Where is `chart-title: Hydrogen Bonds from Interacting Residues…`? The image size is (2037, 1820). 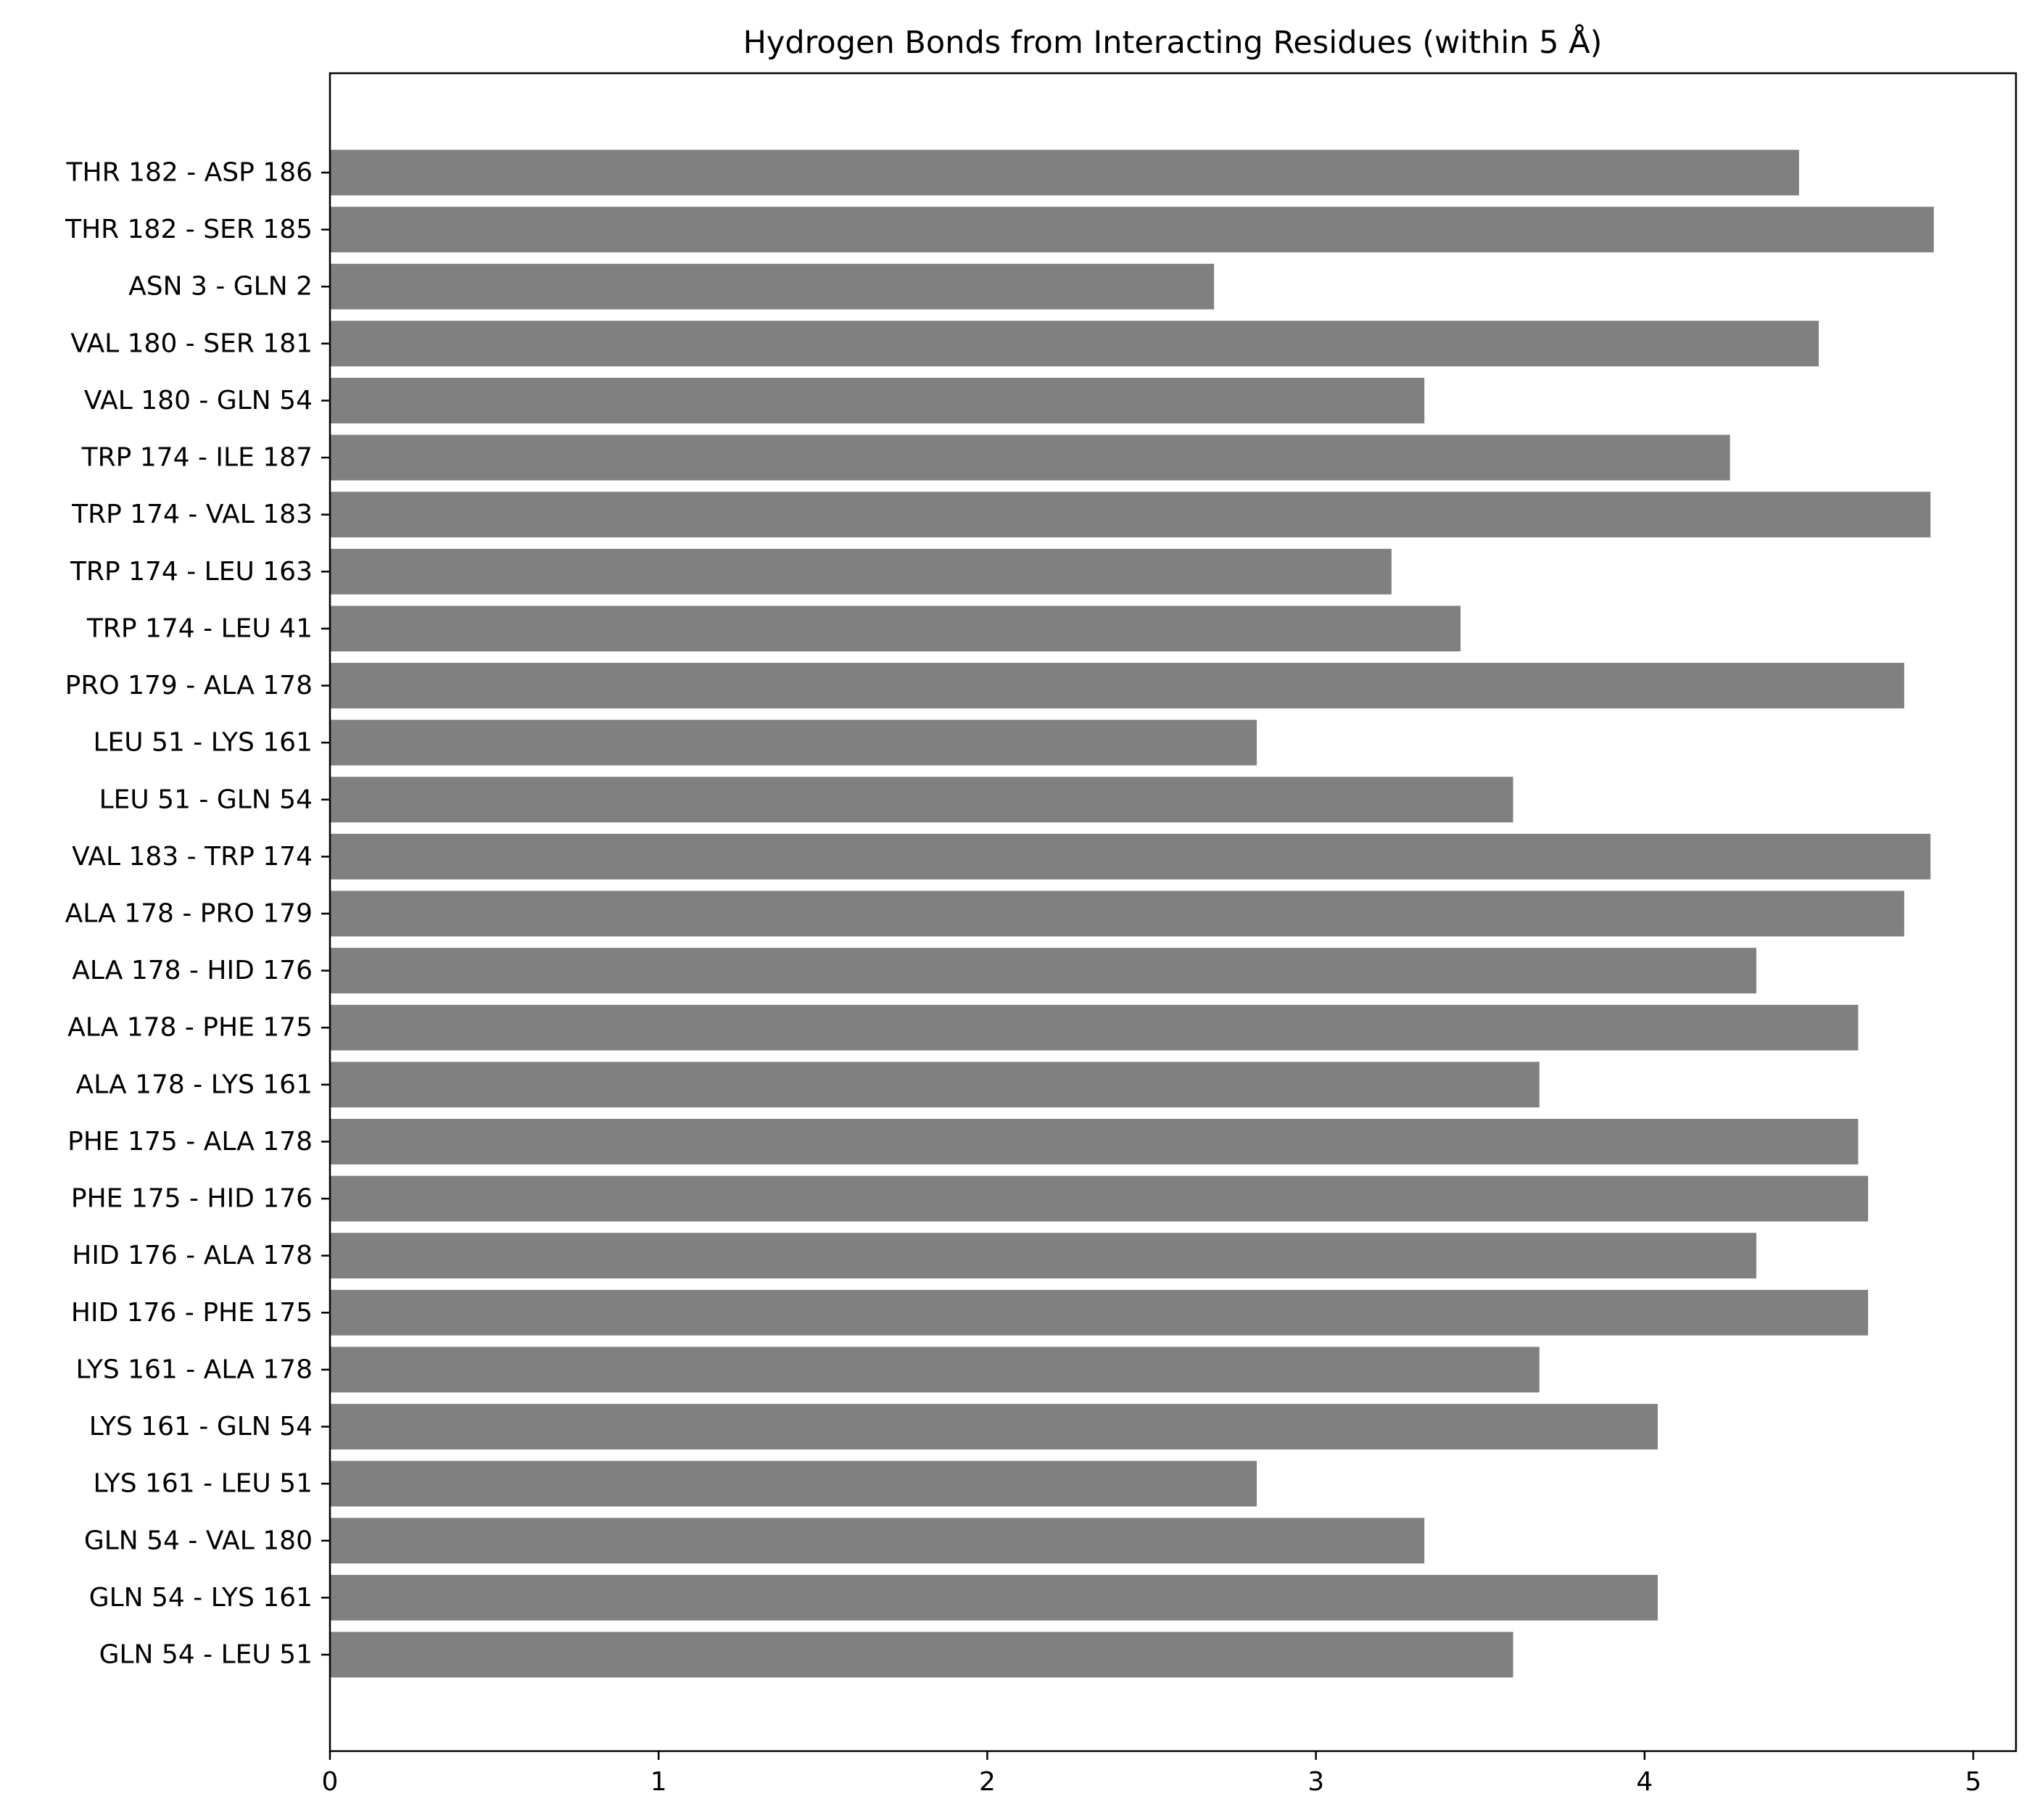
chart-title: Hydrogen Bonds from Interacting Residues… is located at coordinates (1173, 42).